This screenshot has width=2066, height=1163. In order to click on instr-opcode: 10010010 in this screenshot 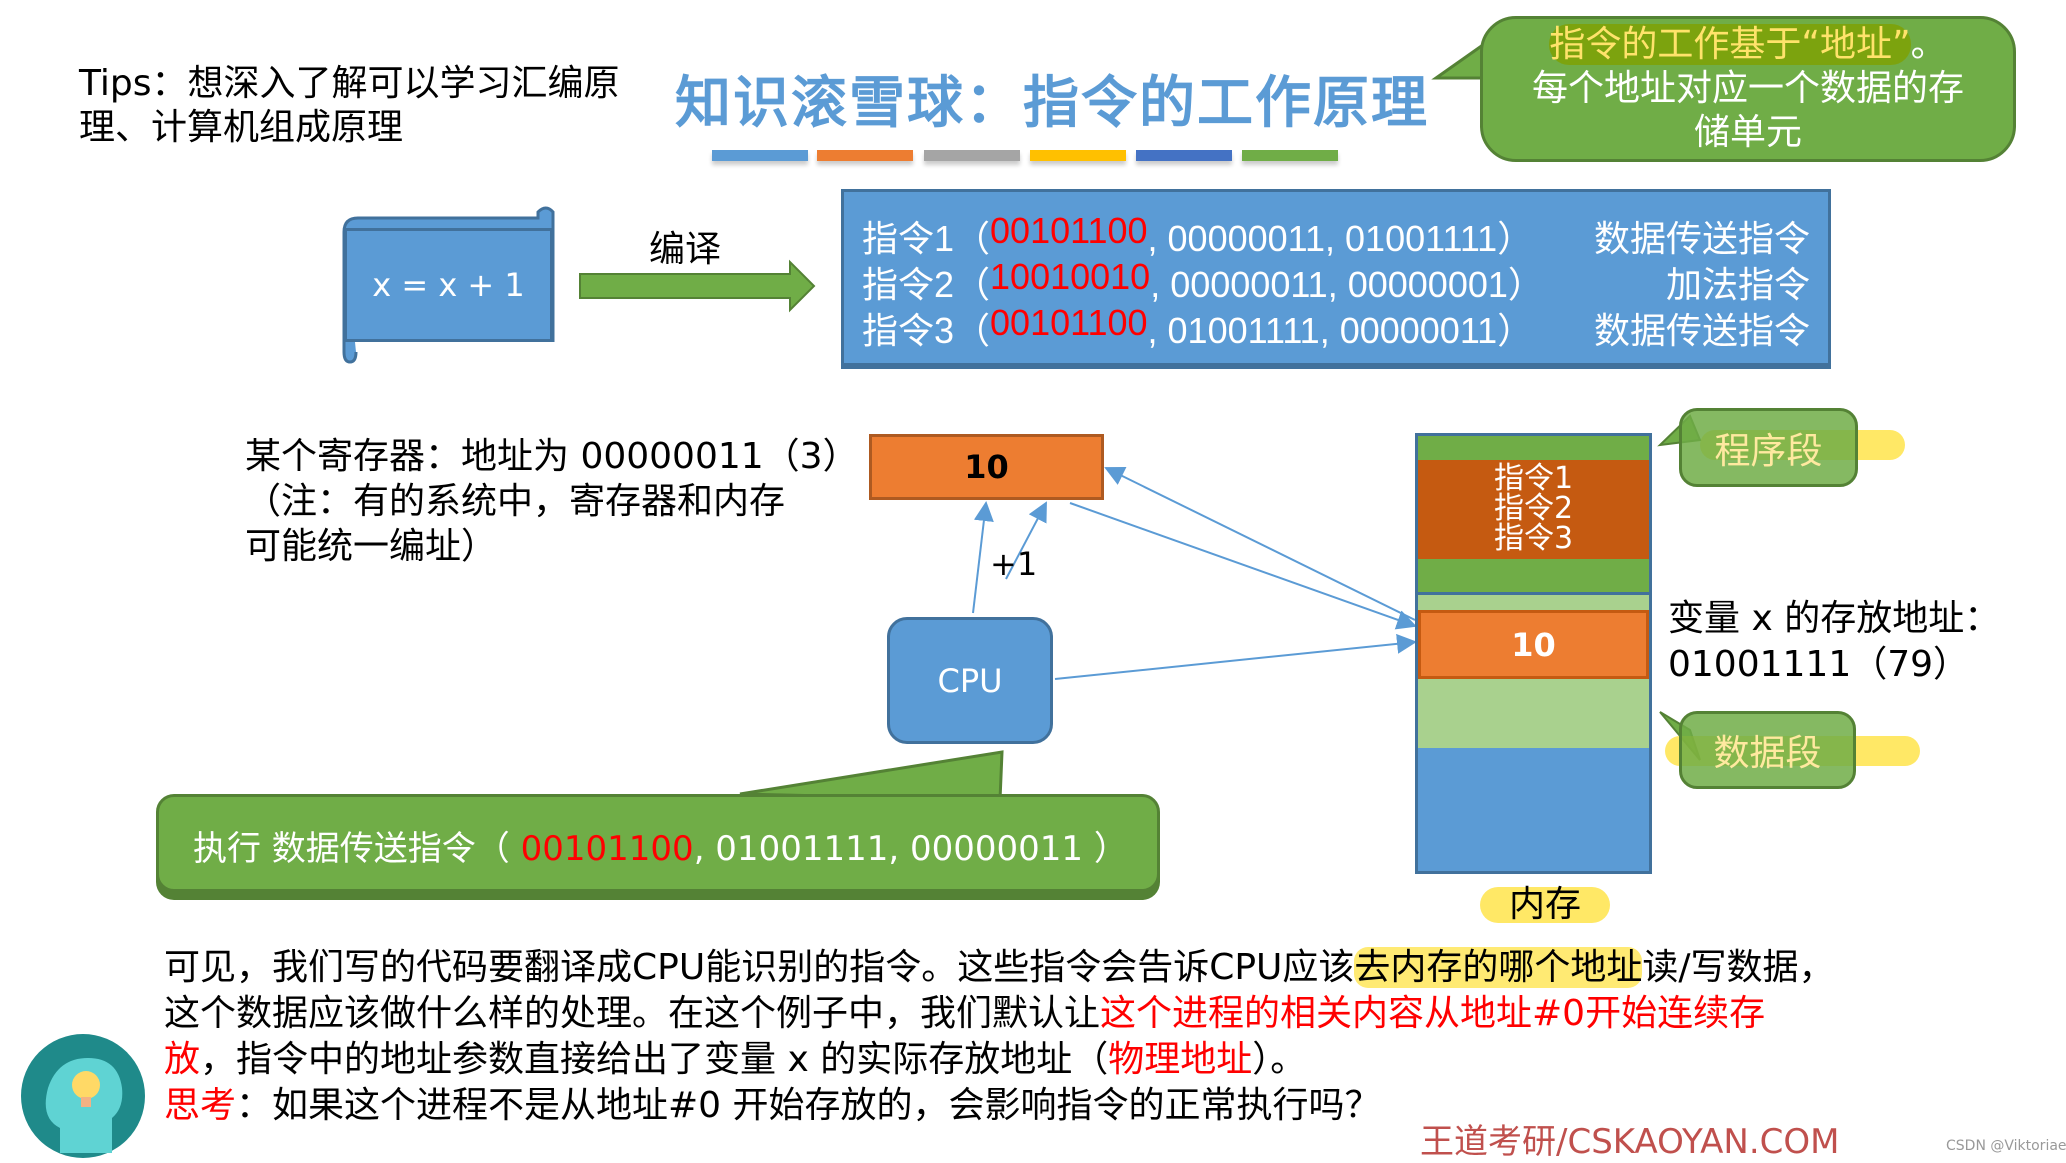, I will do `click(1070, 276)`.